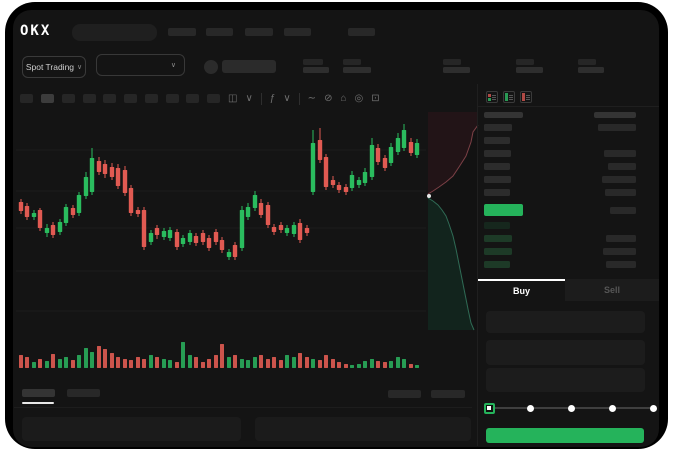  What do you see at coordinates (489, 408) in the screenshot?
I see `slider-handle` at bounding box center [489, 408].